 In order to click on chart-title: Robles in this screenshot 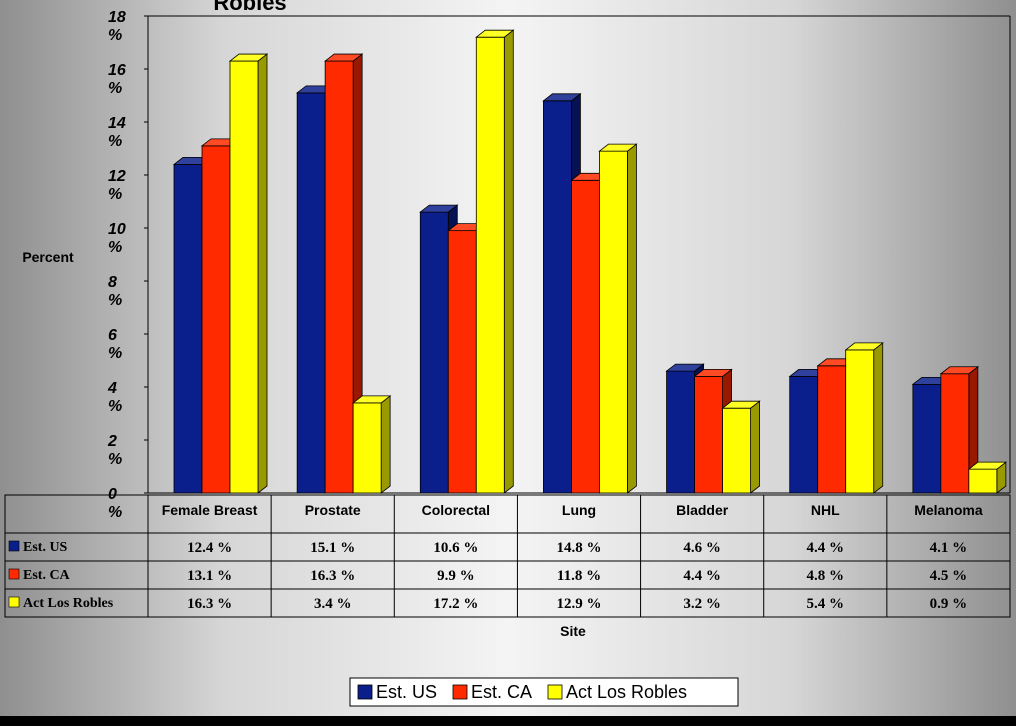, I will do `click(249, 7)`.